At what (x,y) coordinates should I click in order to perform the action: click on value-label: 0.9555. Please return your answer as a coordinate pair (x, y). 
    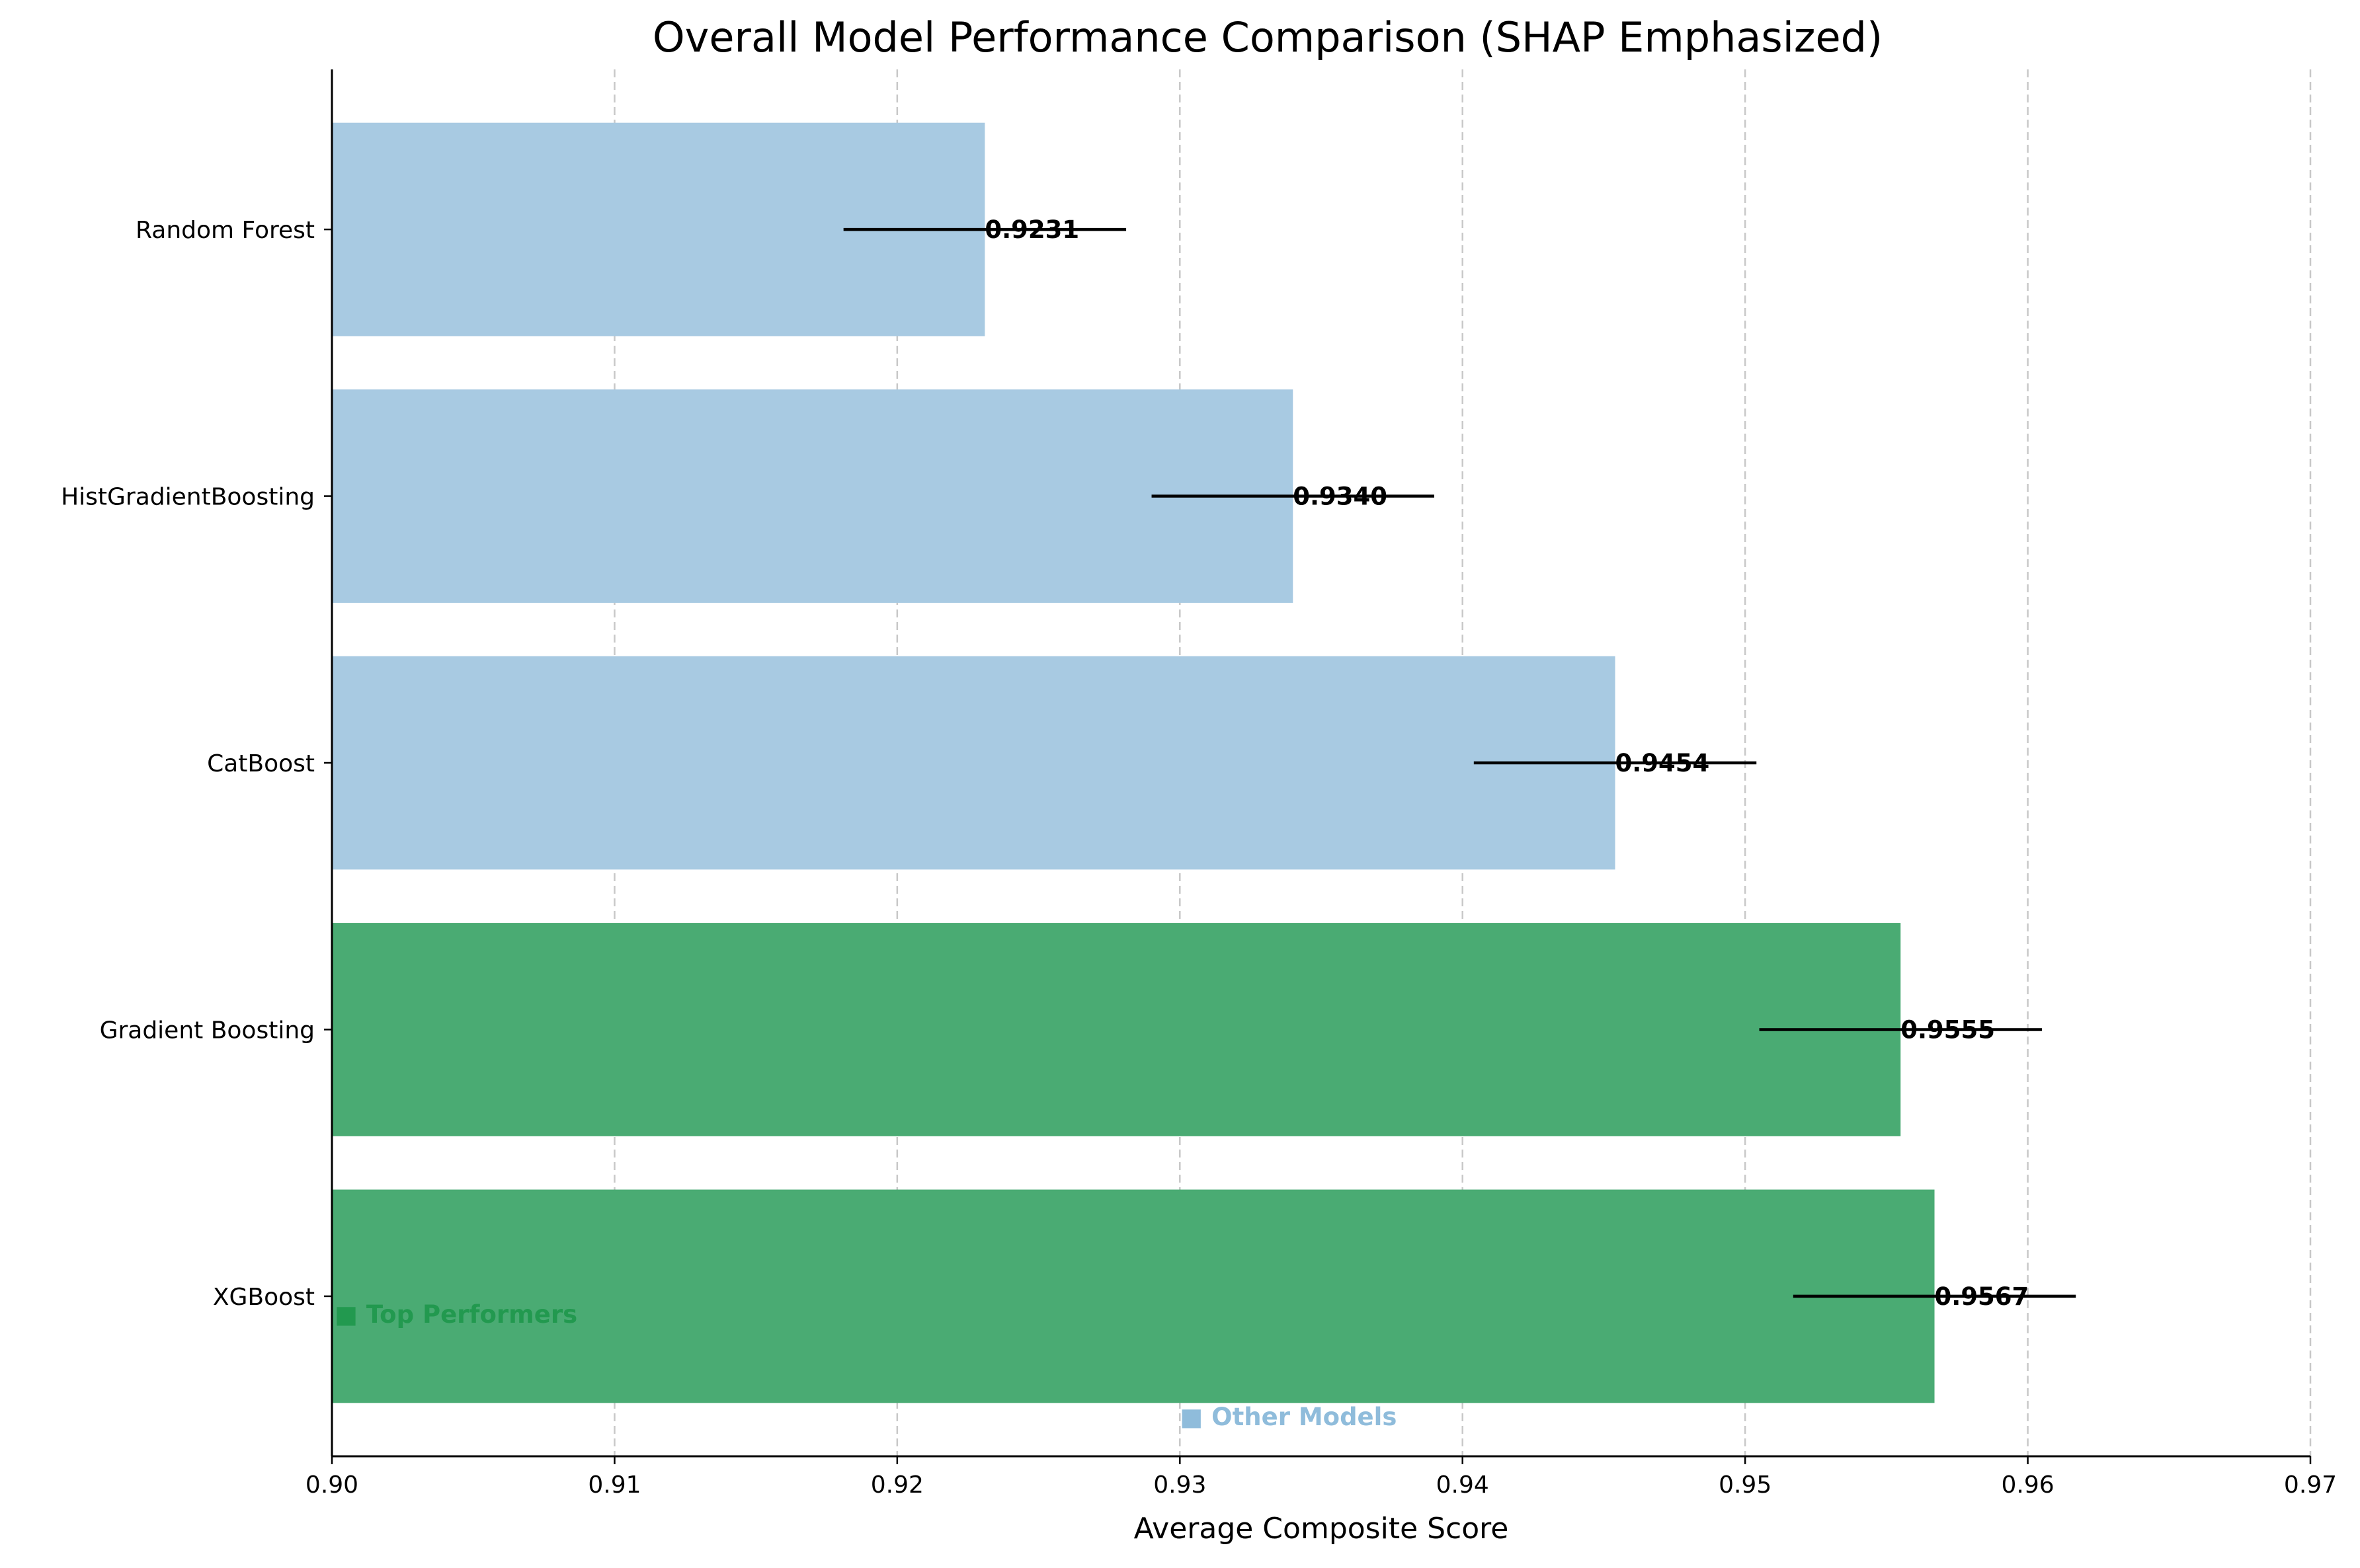
    Looking at the image, I should click on (1947, 1029).